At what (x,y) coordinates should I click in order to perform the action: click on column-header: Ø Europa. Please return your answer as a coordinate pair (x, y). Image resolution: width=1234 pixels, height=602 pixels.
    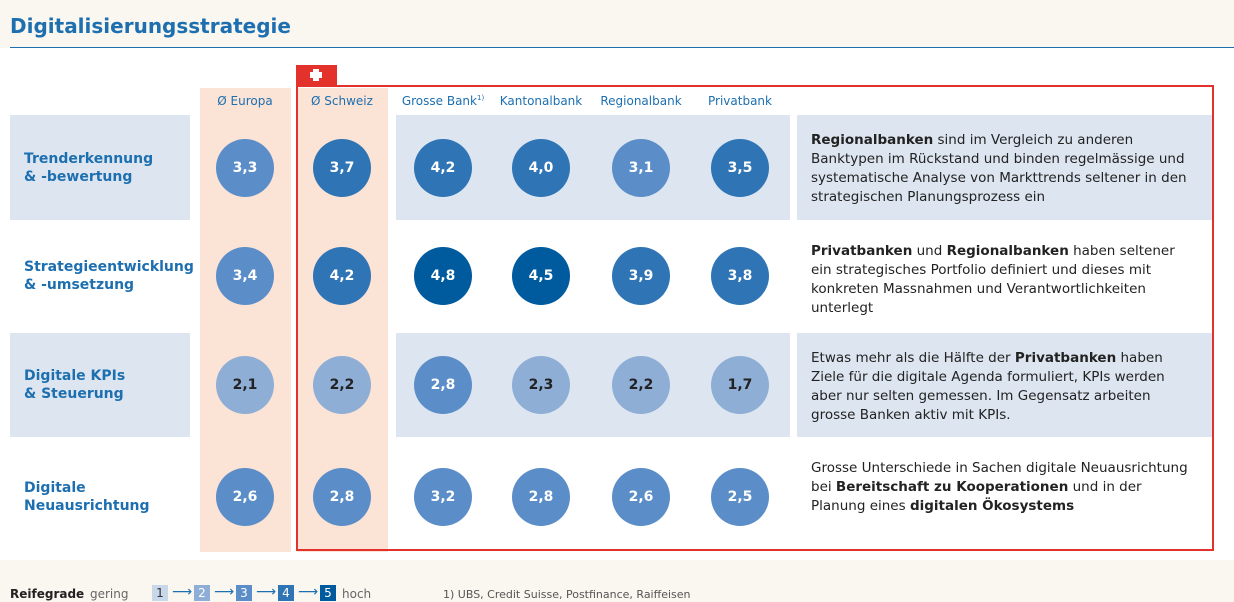
    Looking at the image, I should click on (245, 101).